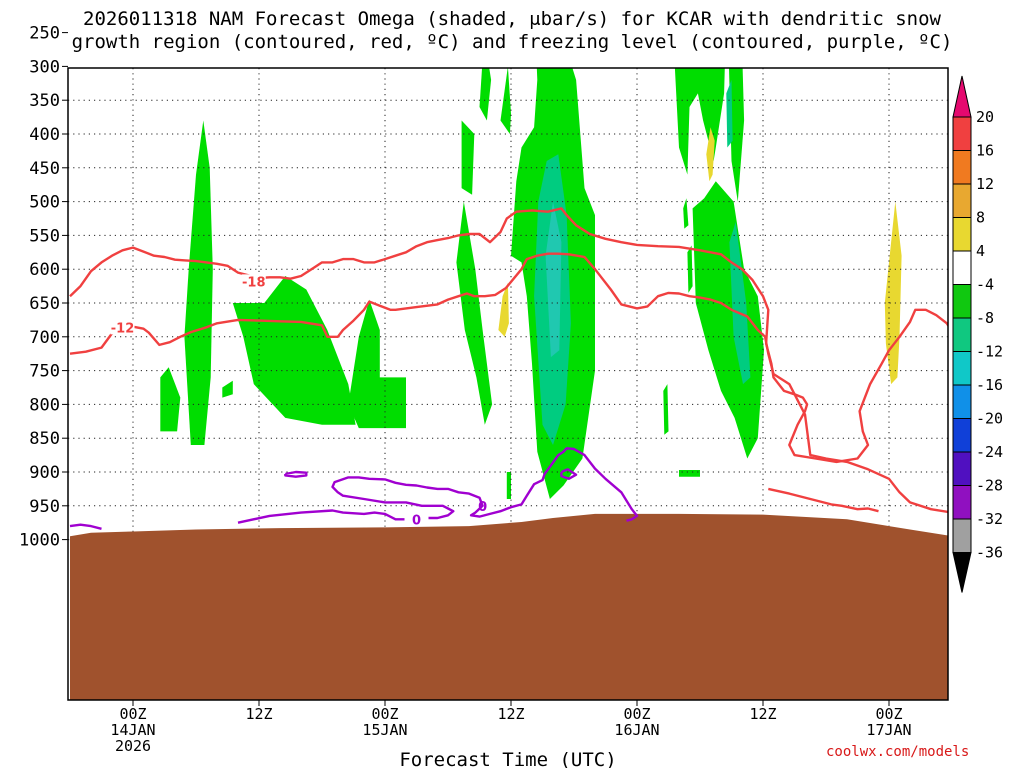 Image resolution: width=1024 pixels, height=768 pixels. Describe the element at coordinates (898, 752) in the screenshot. I see `credit-text: coolwx.com/models` at that location.